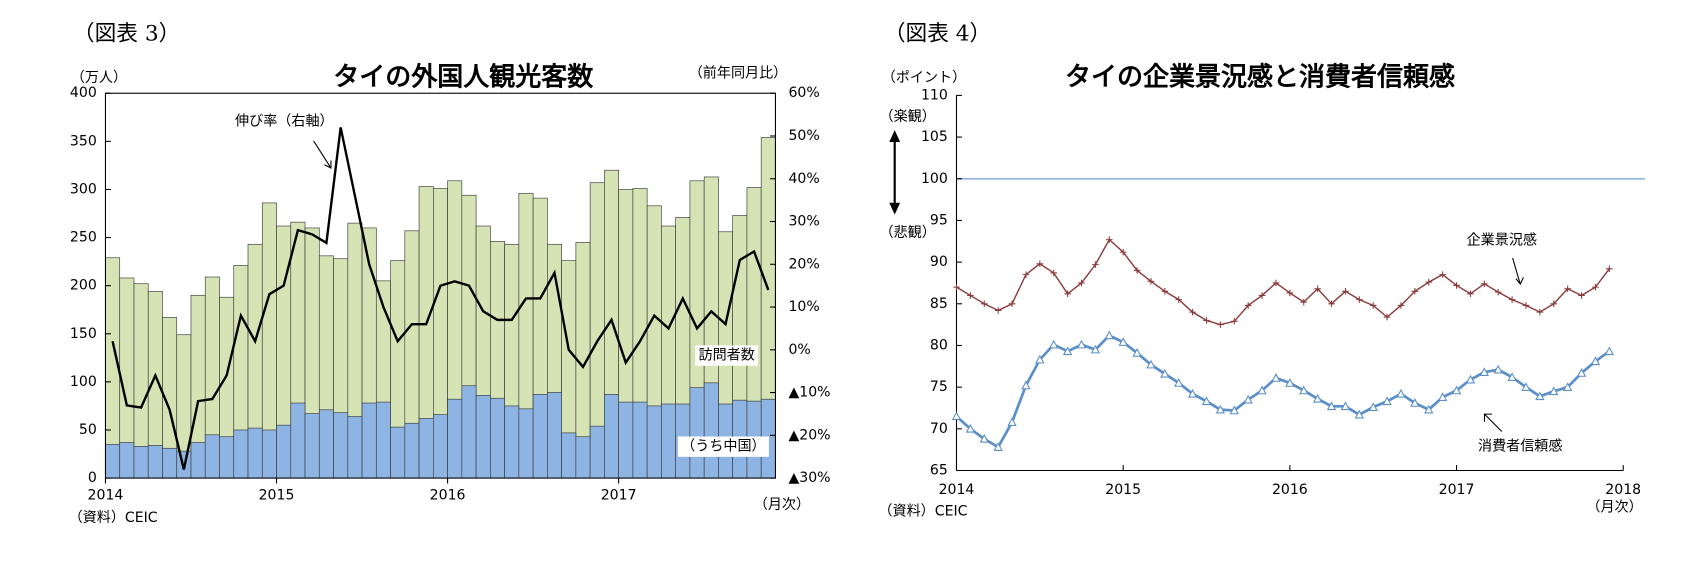 The width and height of the screenshot is (1707, 580). I want to click on series-label: 伸び率（右軸）, so click(284, 121).